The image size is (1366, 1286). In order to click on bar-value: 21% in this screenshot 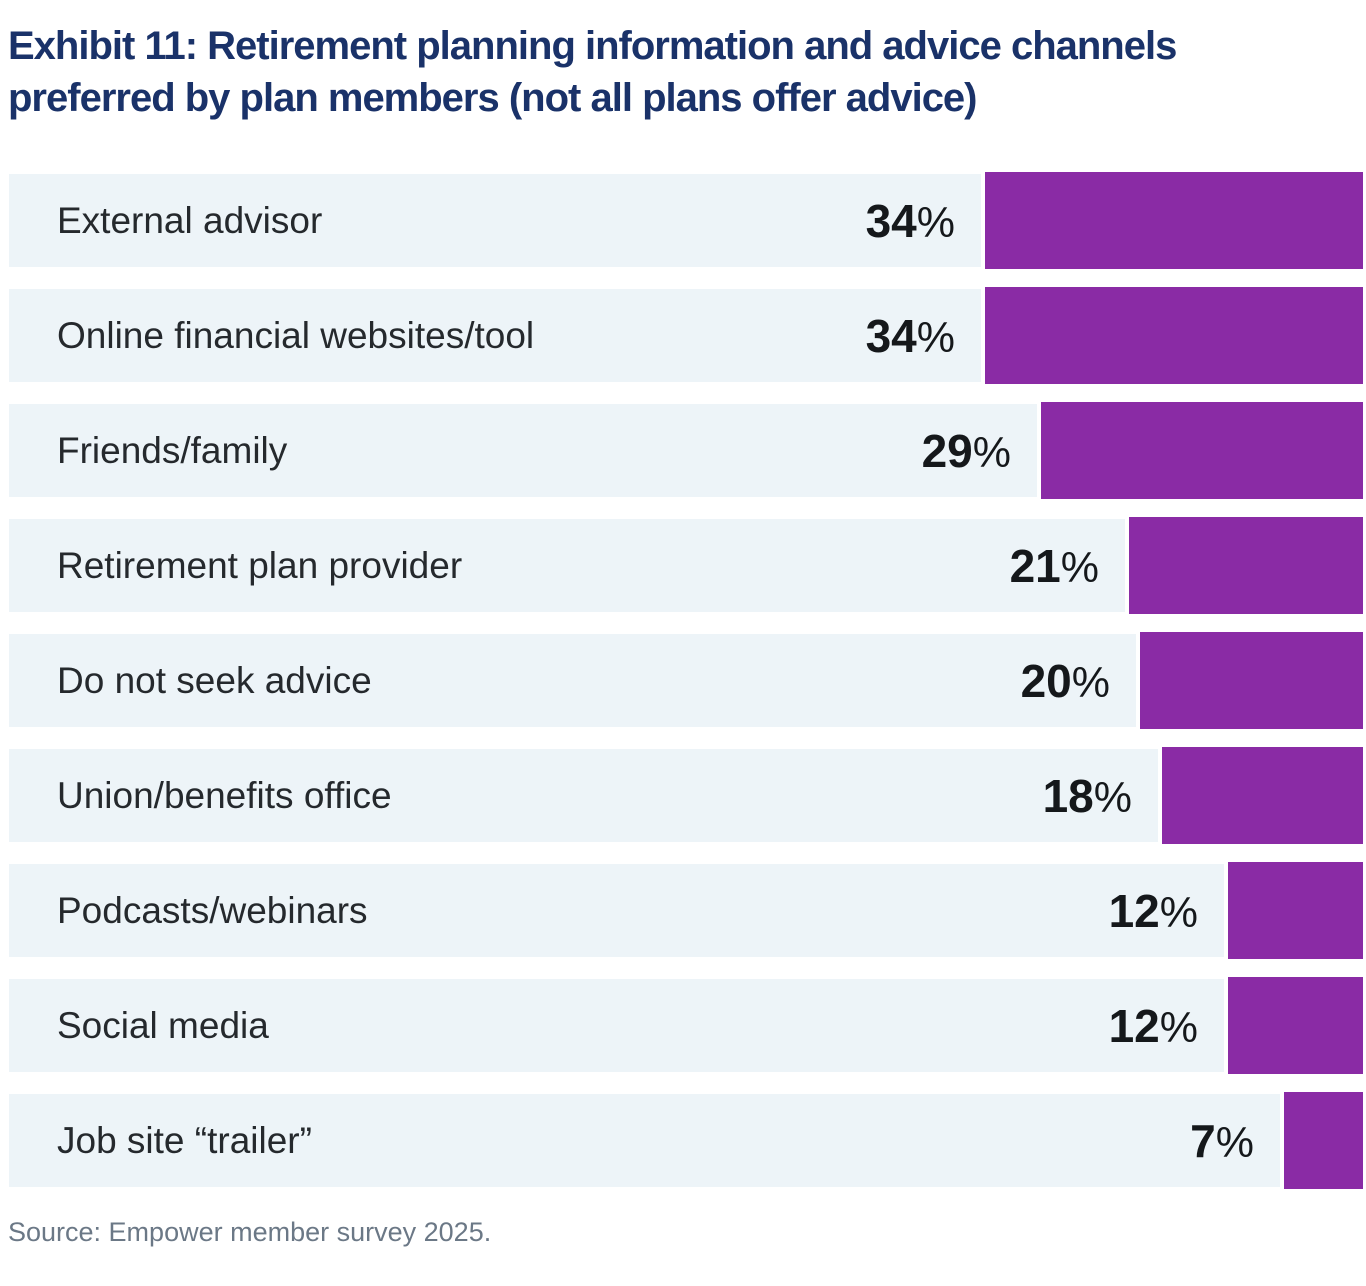, I will do `click(1067, 566)`.